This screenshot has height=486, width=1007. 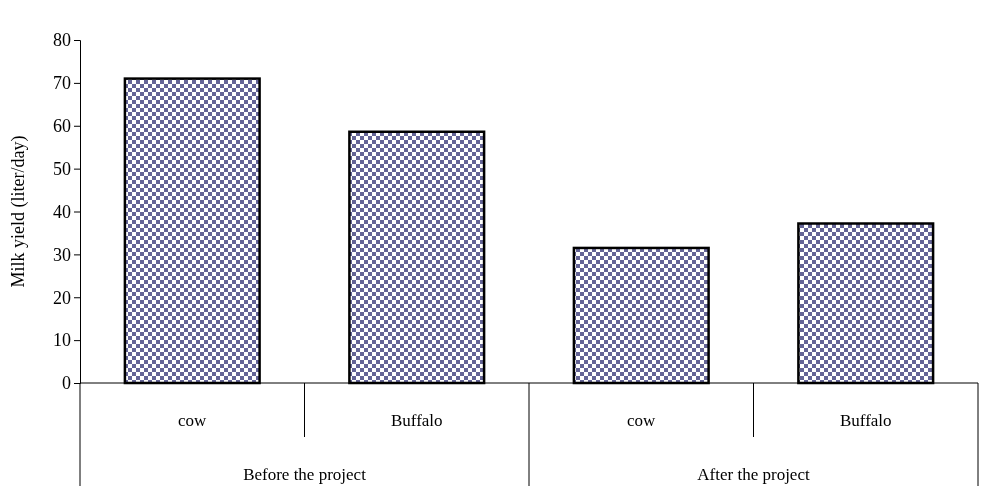 I want to click on y-tick-label: 60, so click(x=62, y=126).